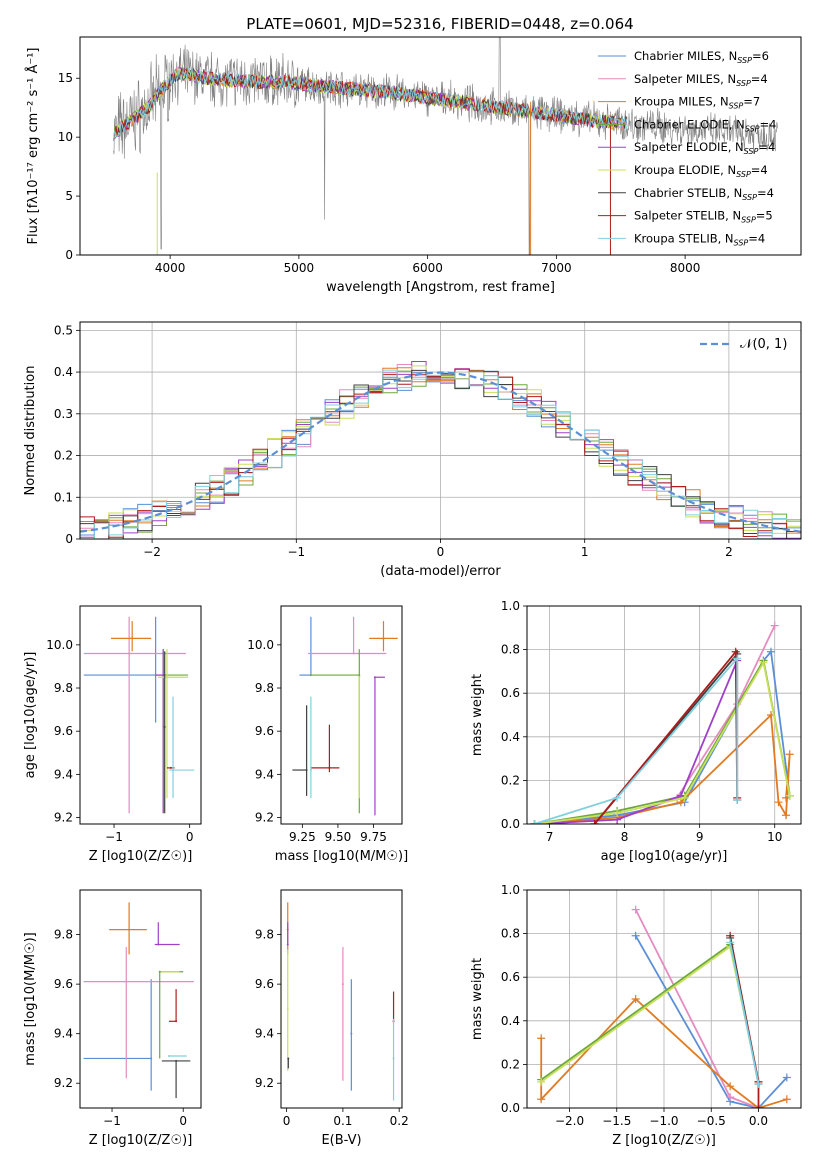 The image size is (819, 1170). What do you see at coordinates (299, 268) in the screenshot?
I see `x-tick-label: 5000` at bounding box center [299, 268].